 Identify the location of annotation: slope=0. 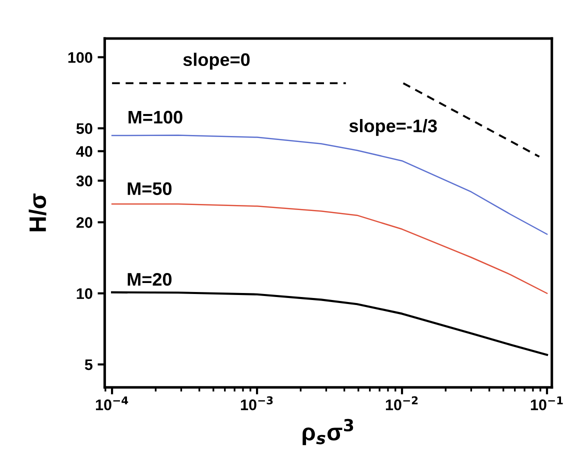
(216, 61).